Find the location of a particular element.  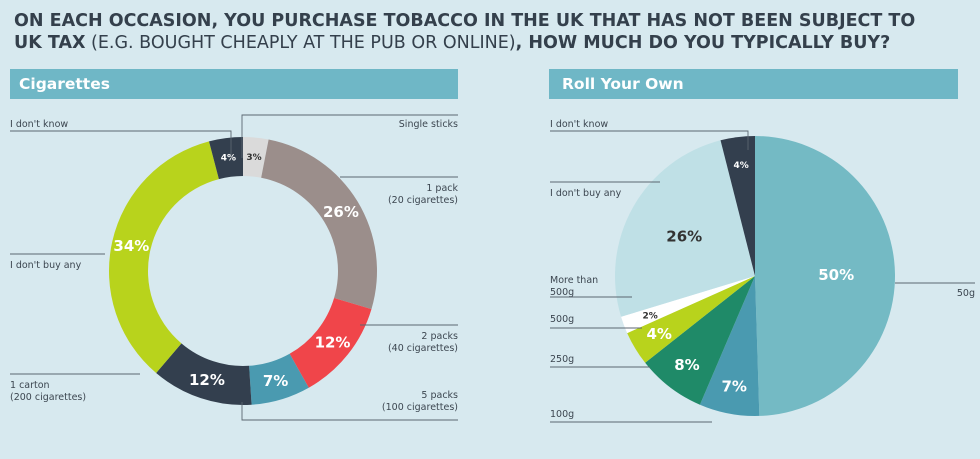

pct-label: 3% is located at coordinates (253, 158).